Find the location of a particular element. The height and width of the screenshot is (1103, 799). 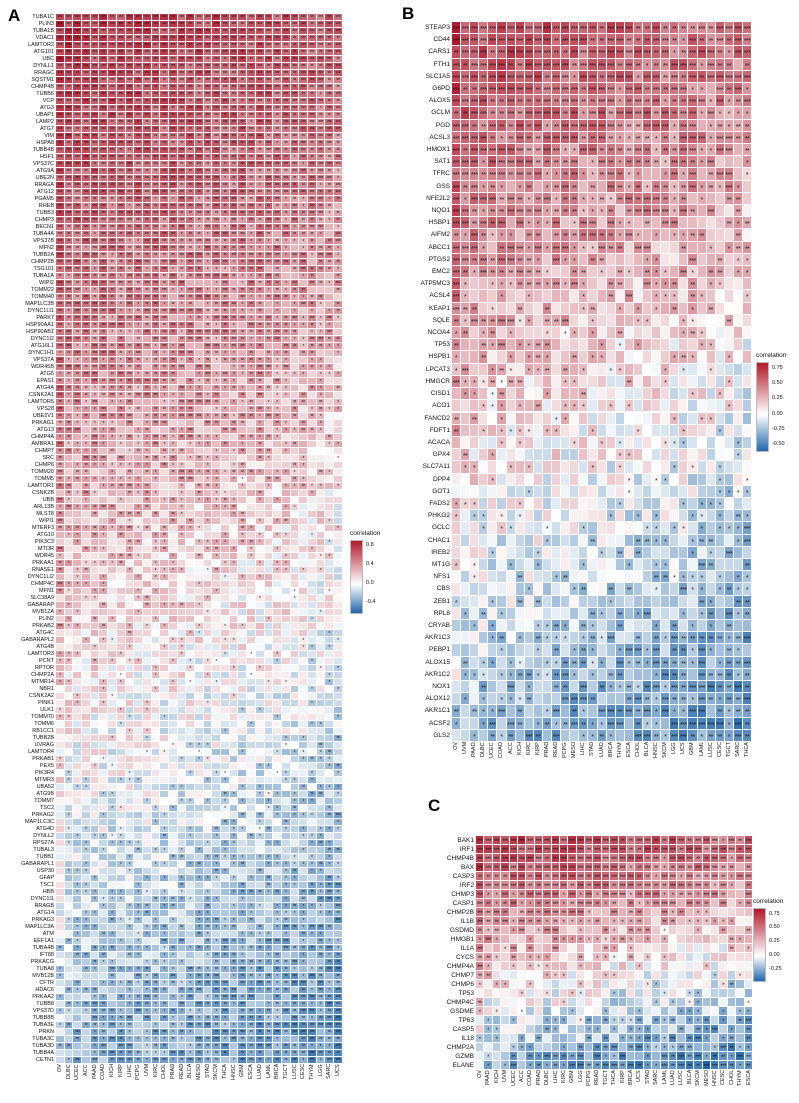

heatmap-row: SRC ** *** ** *** *** ** ** * ** * ** * * ** * * * is located at coordinates (174, 458).